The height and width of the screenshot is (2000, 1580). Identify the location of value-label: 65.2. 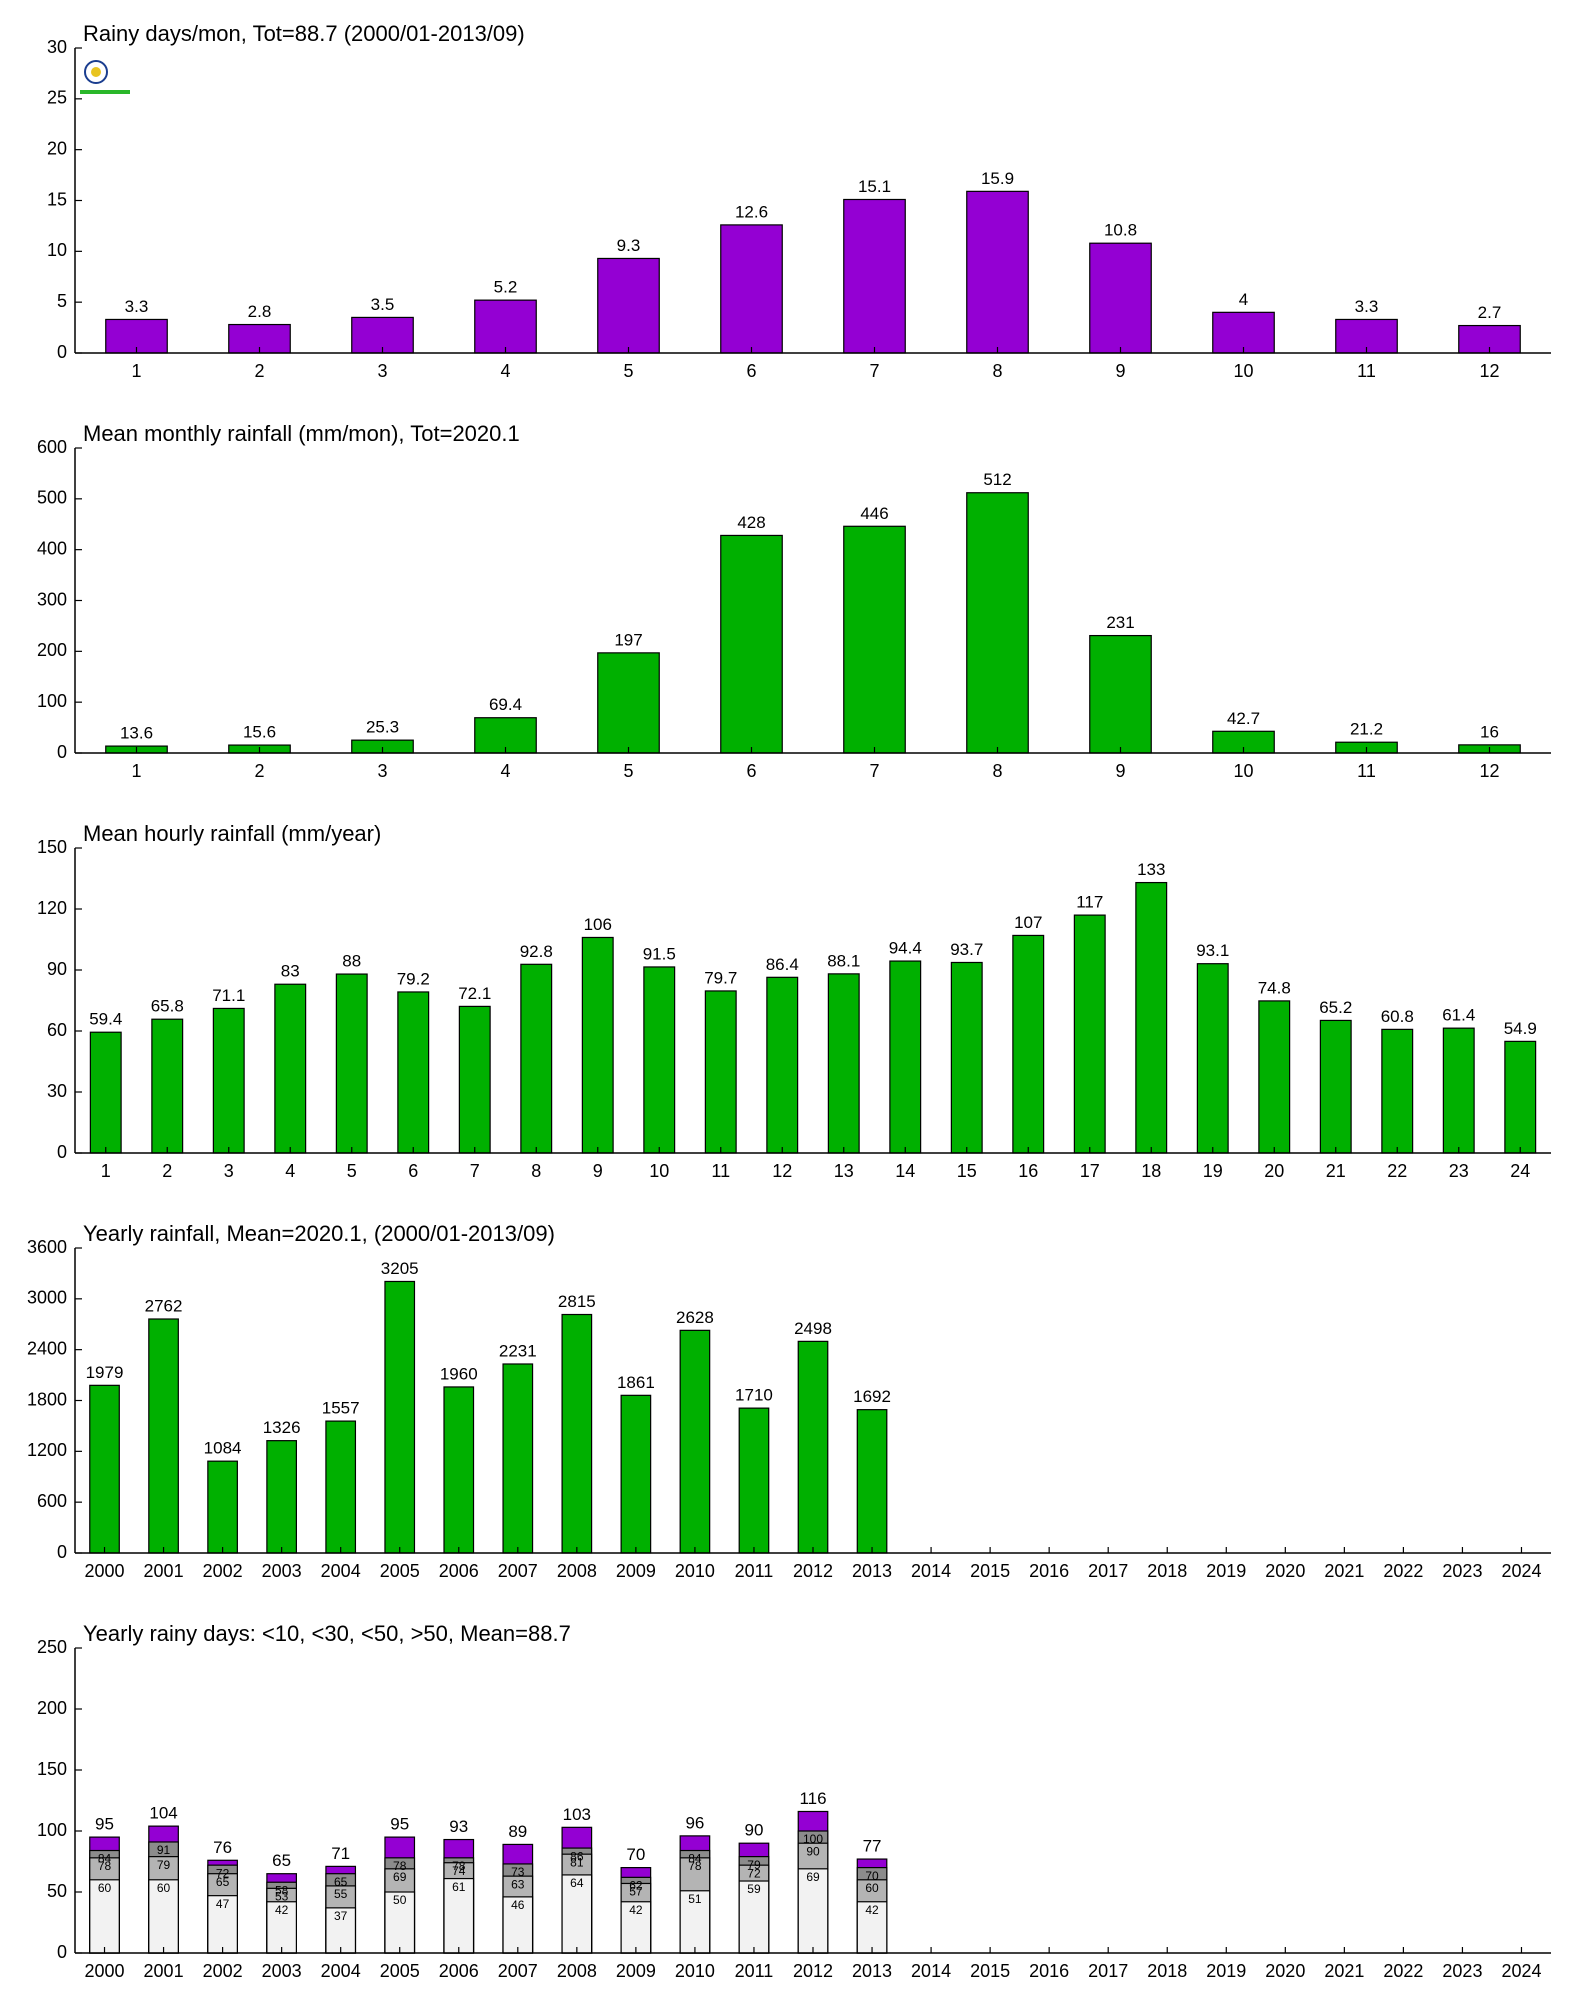
(1335, 1007).